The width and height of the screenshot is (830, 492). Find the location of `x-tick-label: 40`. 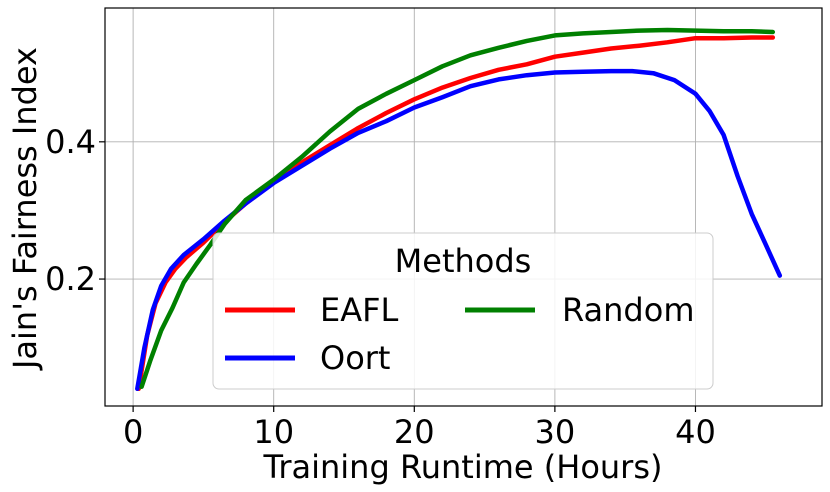

x-tick-label: 40 is located at coordinates (695, 432).